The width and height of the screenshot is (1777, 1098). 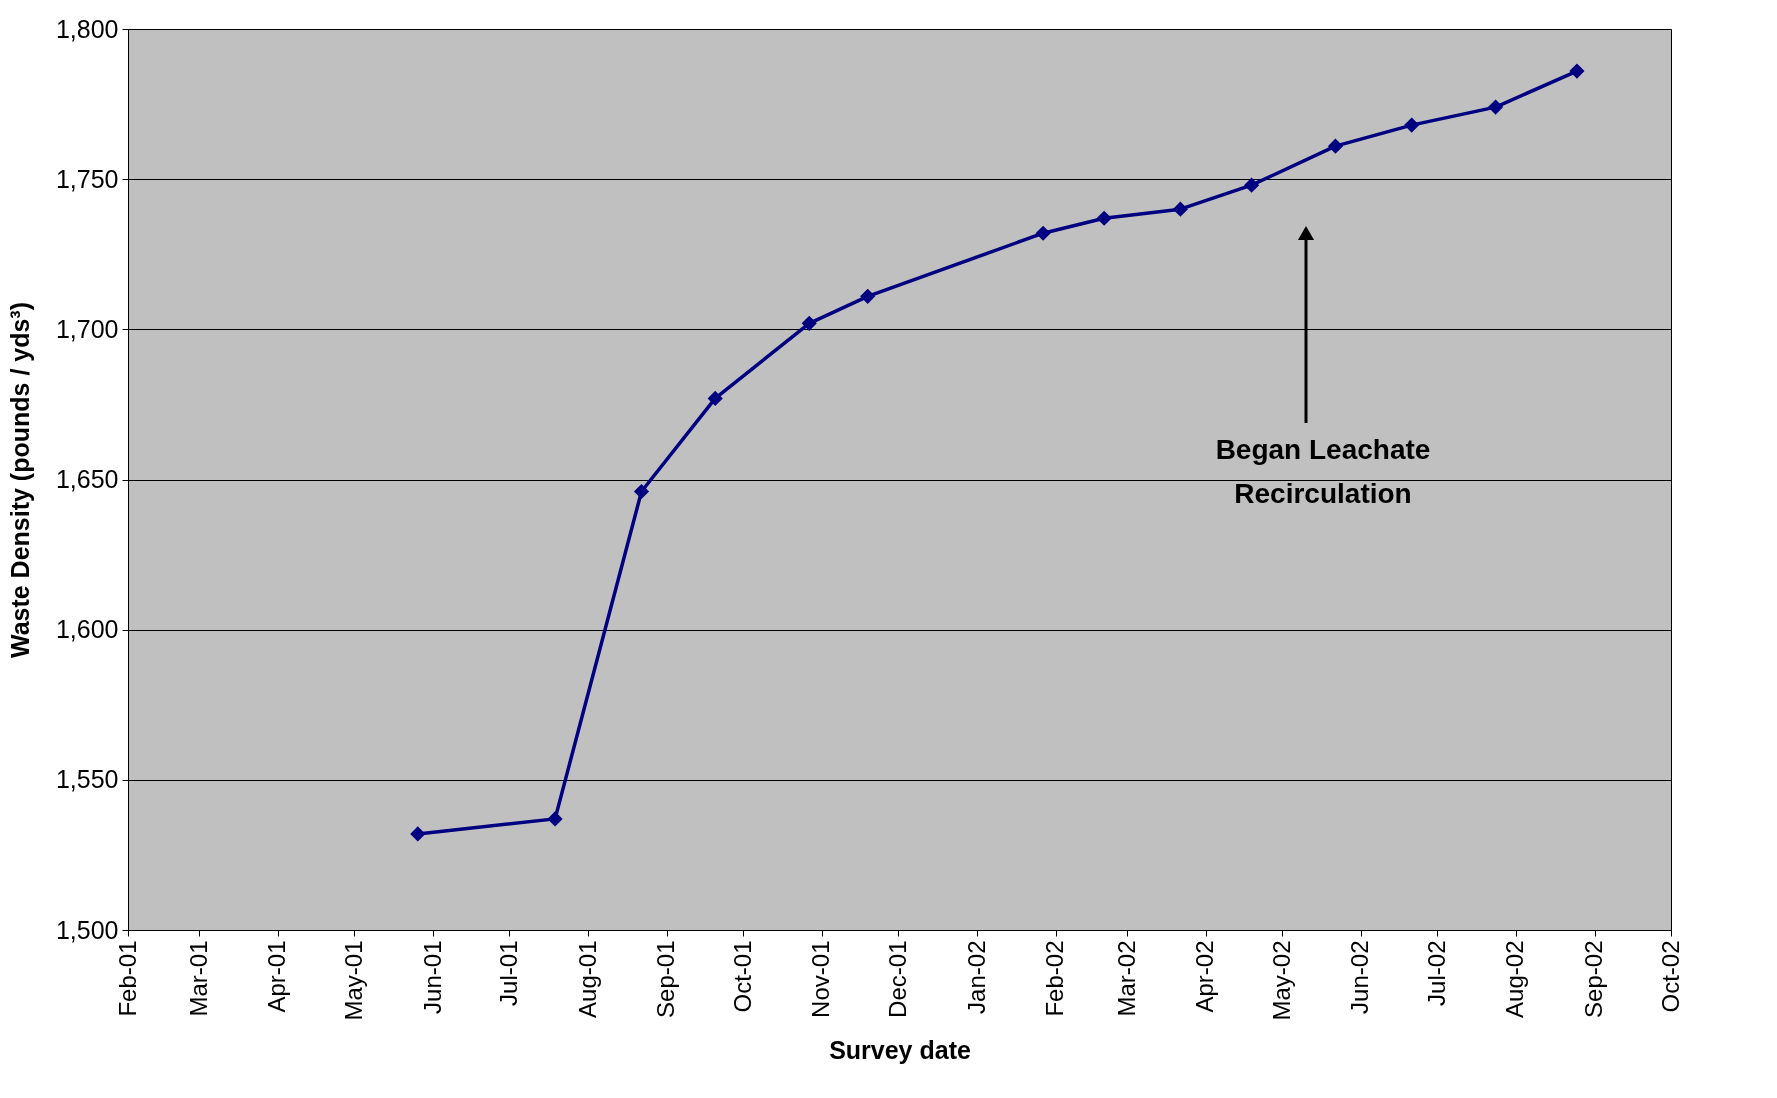 I want to click on x-tick-label: Jul-02, so click(x=1436, y=973).